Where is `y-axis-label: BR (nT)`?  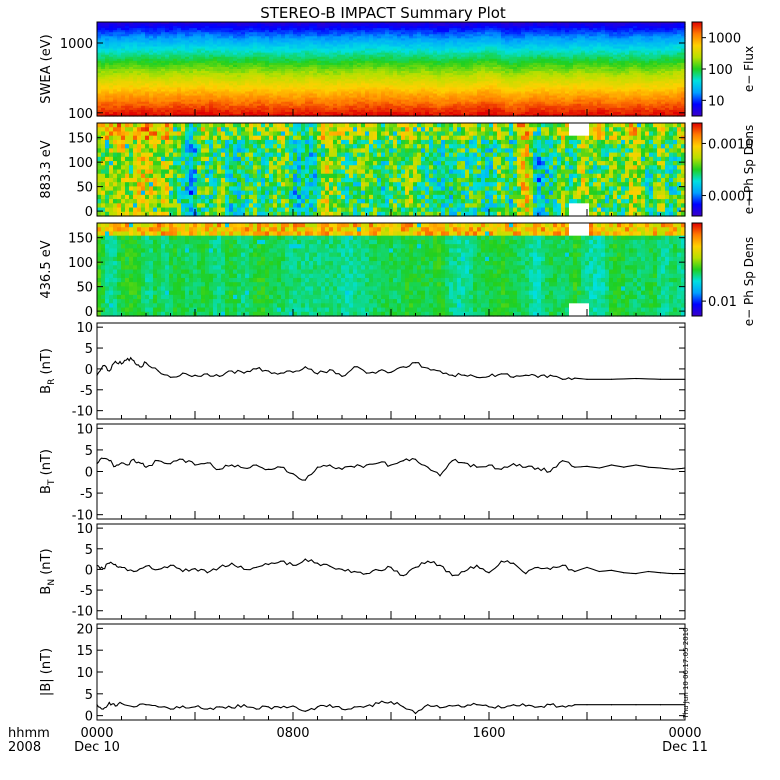 y-axis-label: BR (nT) is located at coordinates (48, 371).